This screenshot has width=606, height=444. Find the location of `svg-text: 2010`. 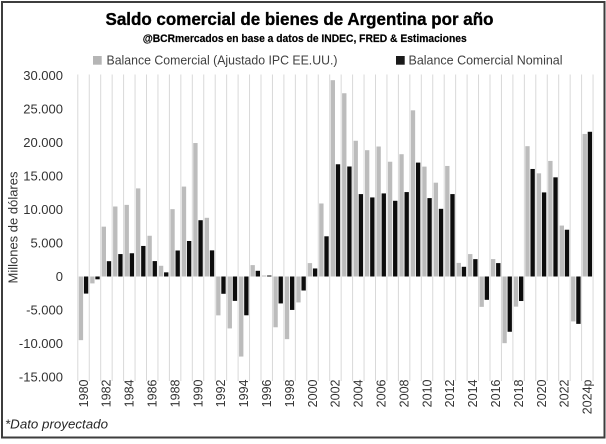

svg-text: 2010 is located at coordinates (427, 393).